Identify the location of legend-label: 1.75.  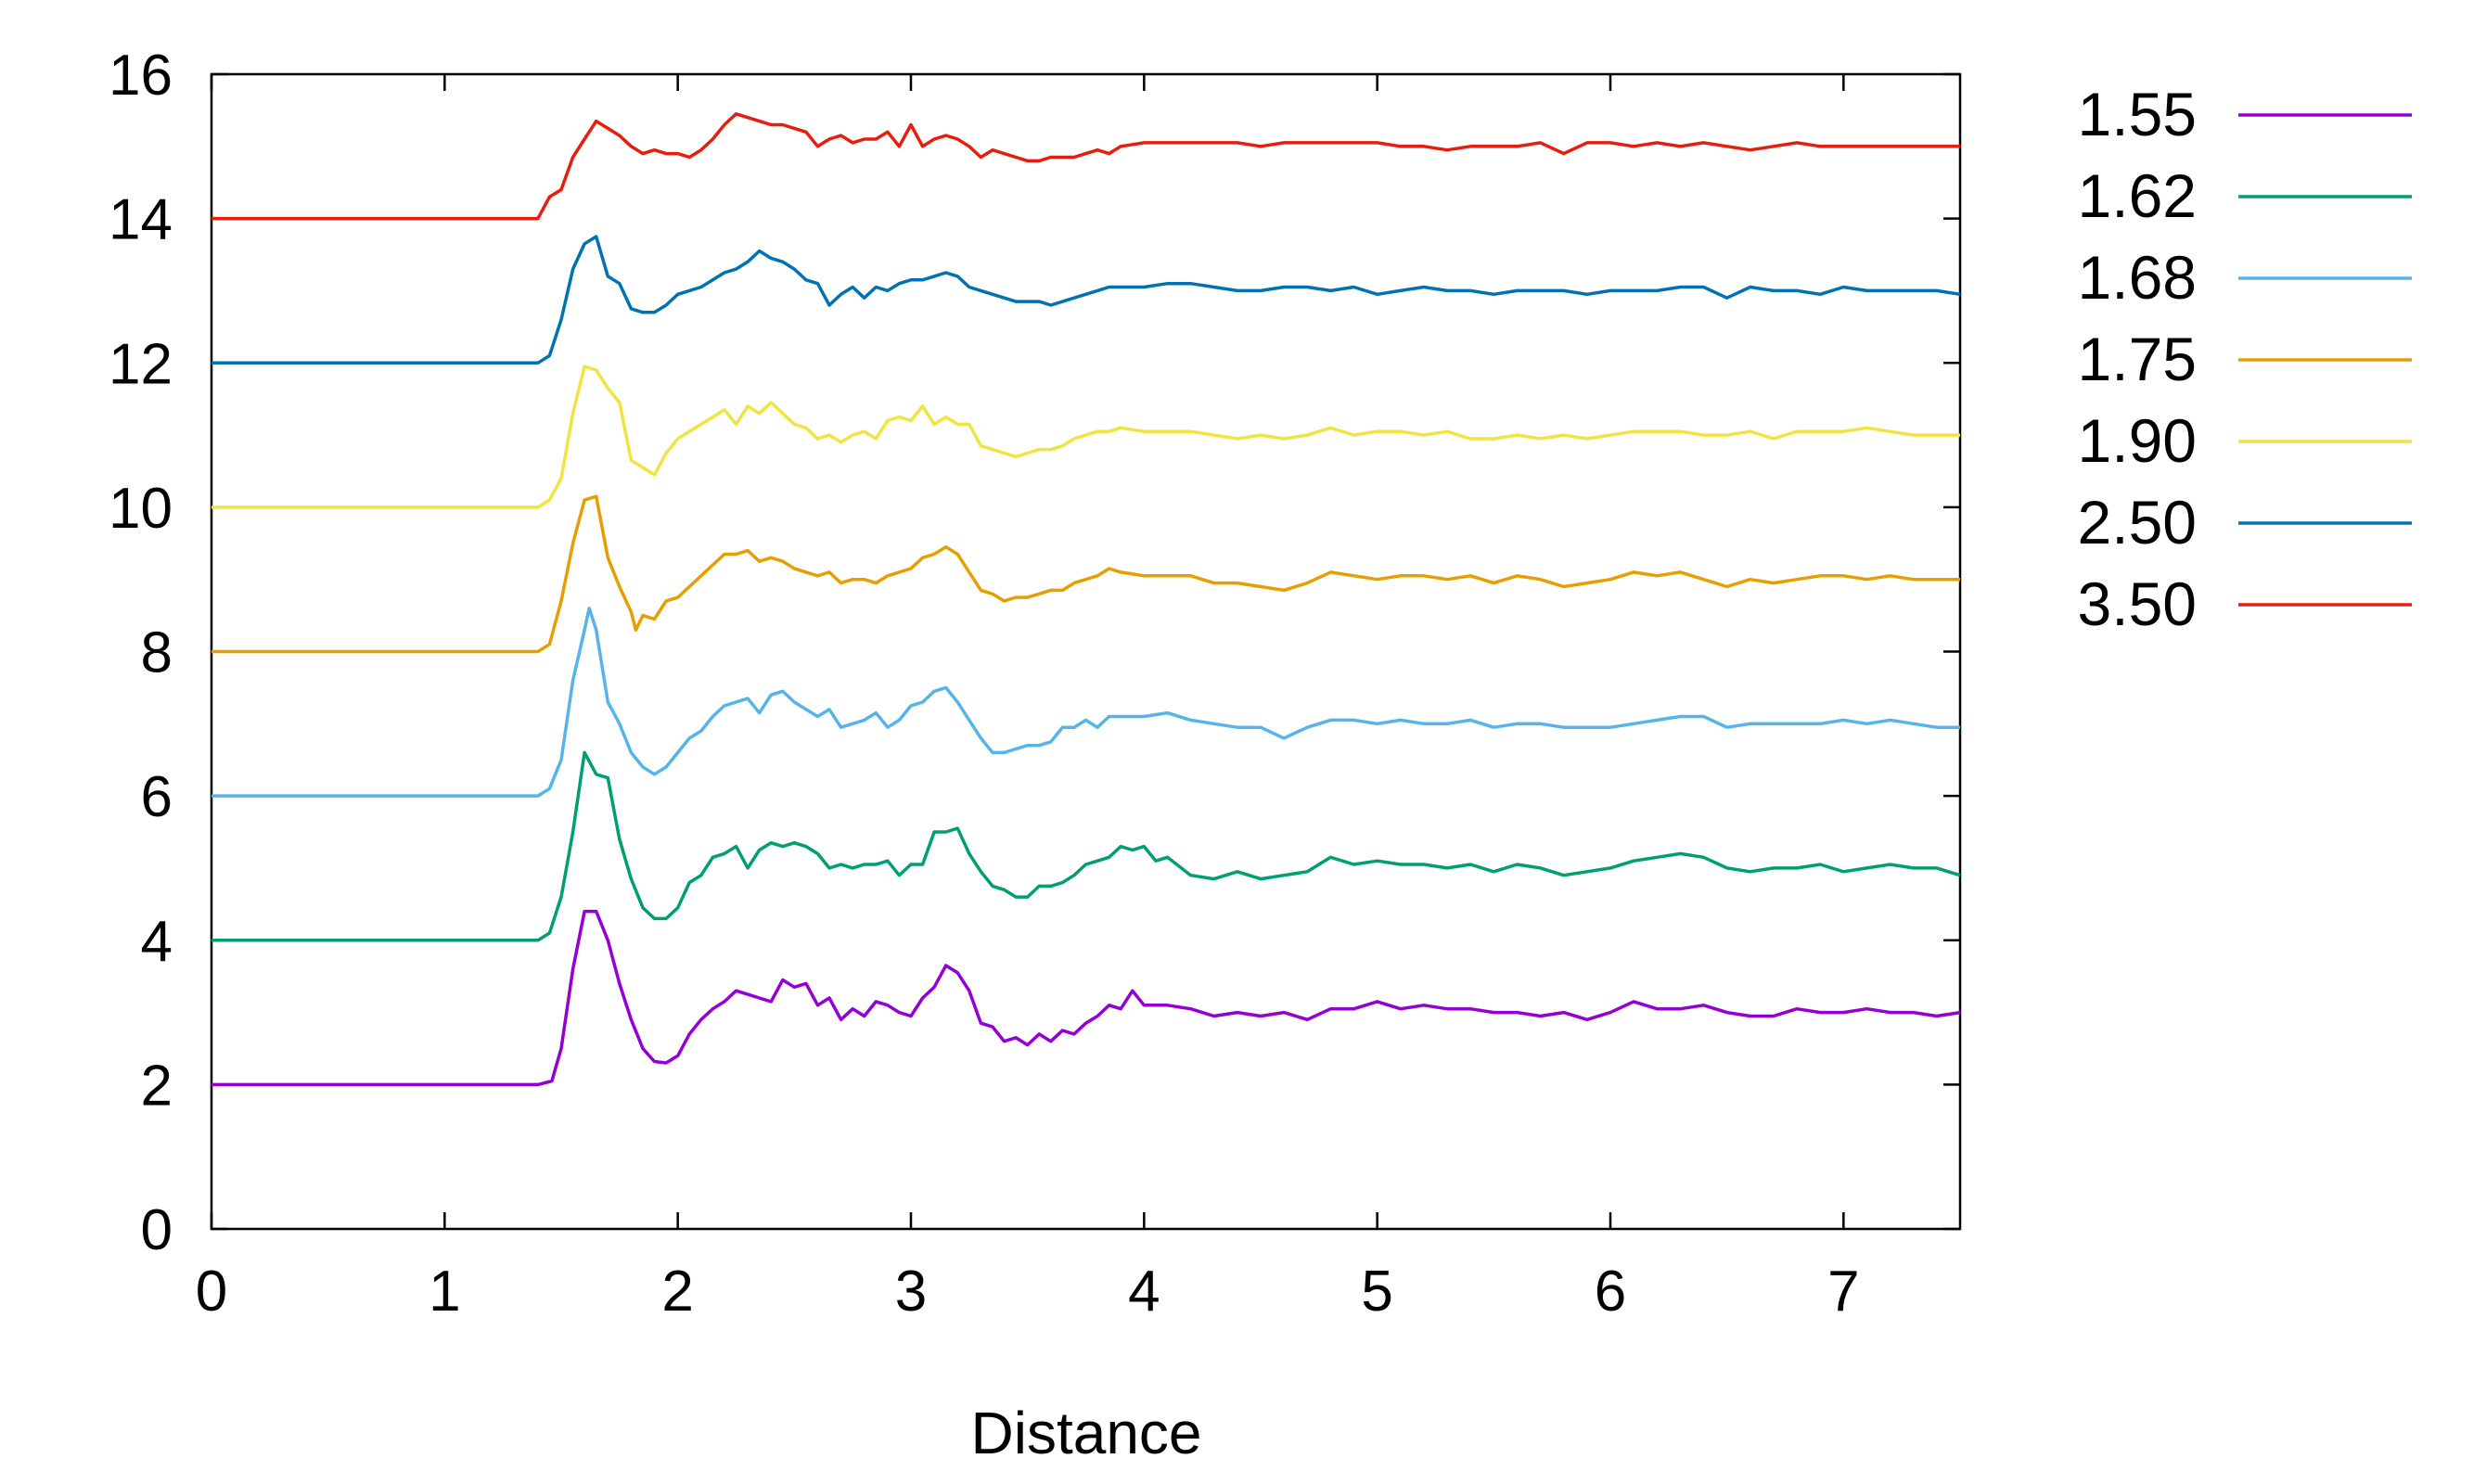
(2137, 359).